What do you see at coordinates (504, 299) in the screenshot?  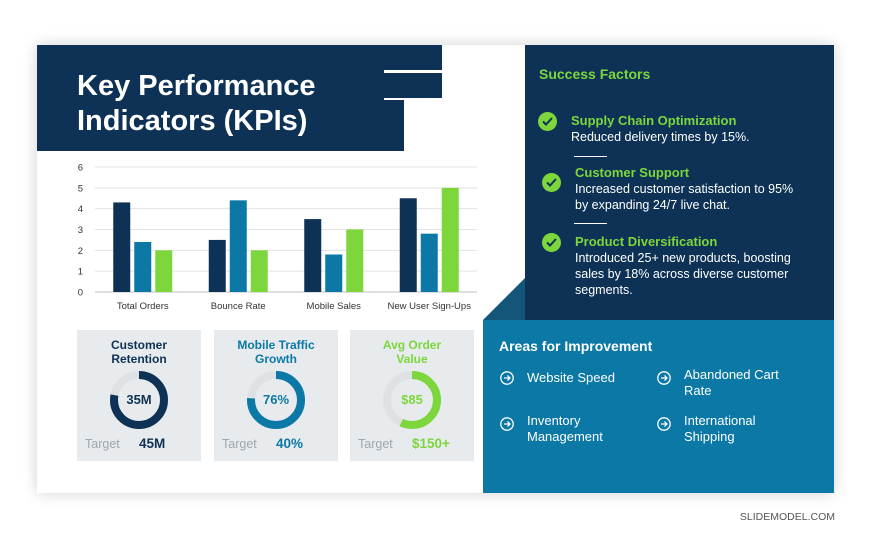 I see `panel-corner-triangle` at bounding box center [504, 299].